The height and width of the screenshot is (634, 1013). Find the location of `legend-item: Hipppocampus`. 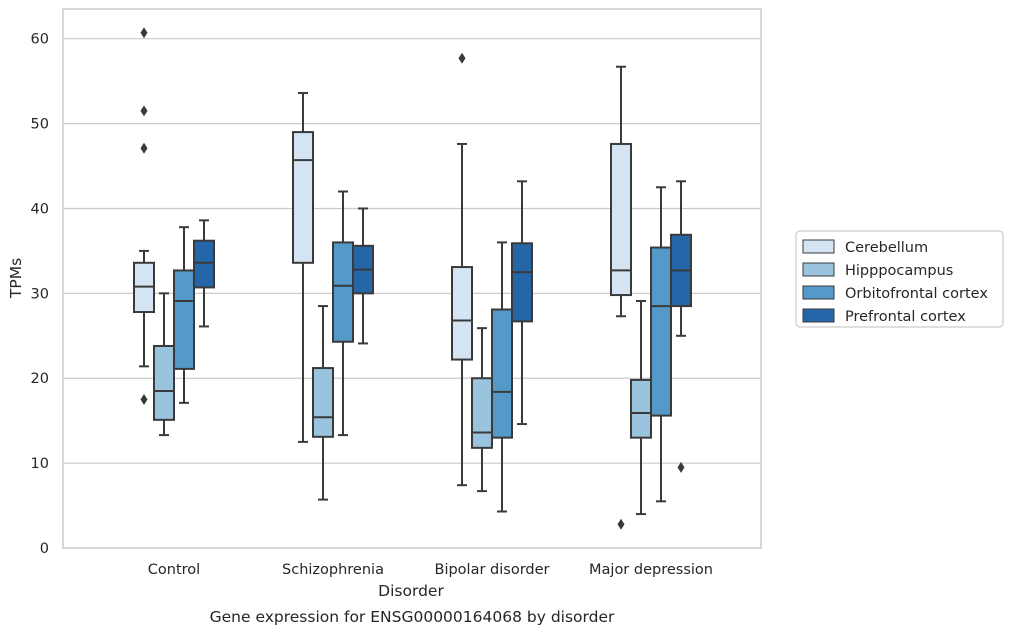

legend-item: Hipppocampus is located at coordinates (877, 270).